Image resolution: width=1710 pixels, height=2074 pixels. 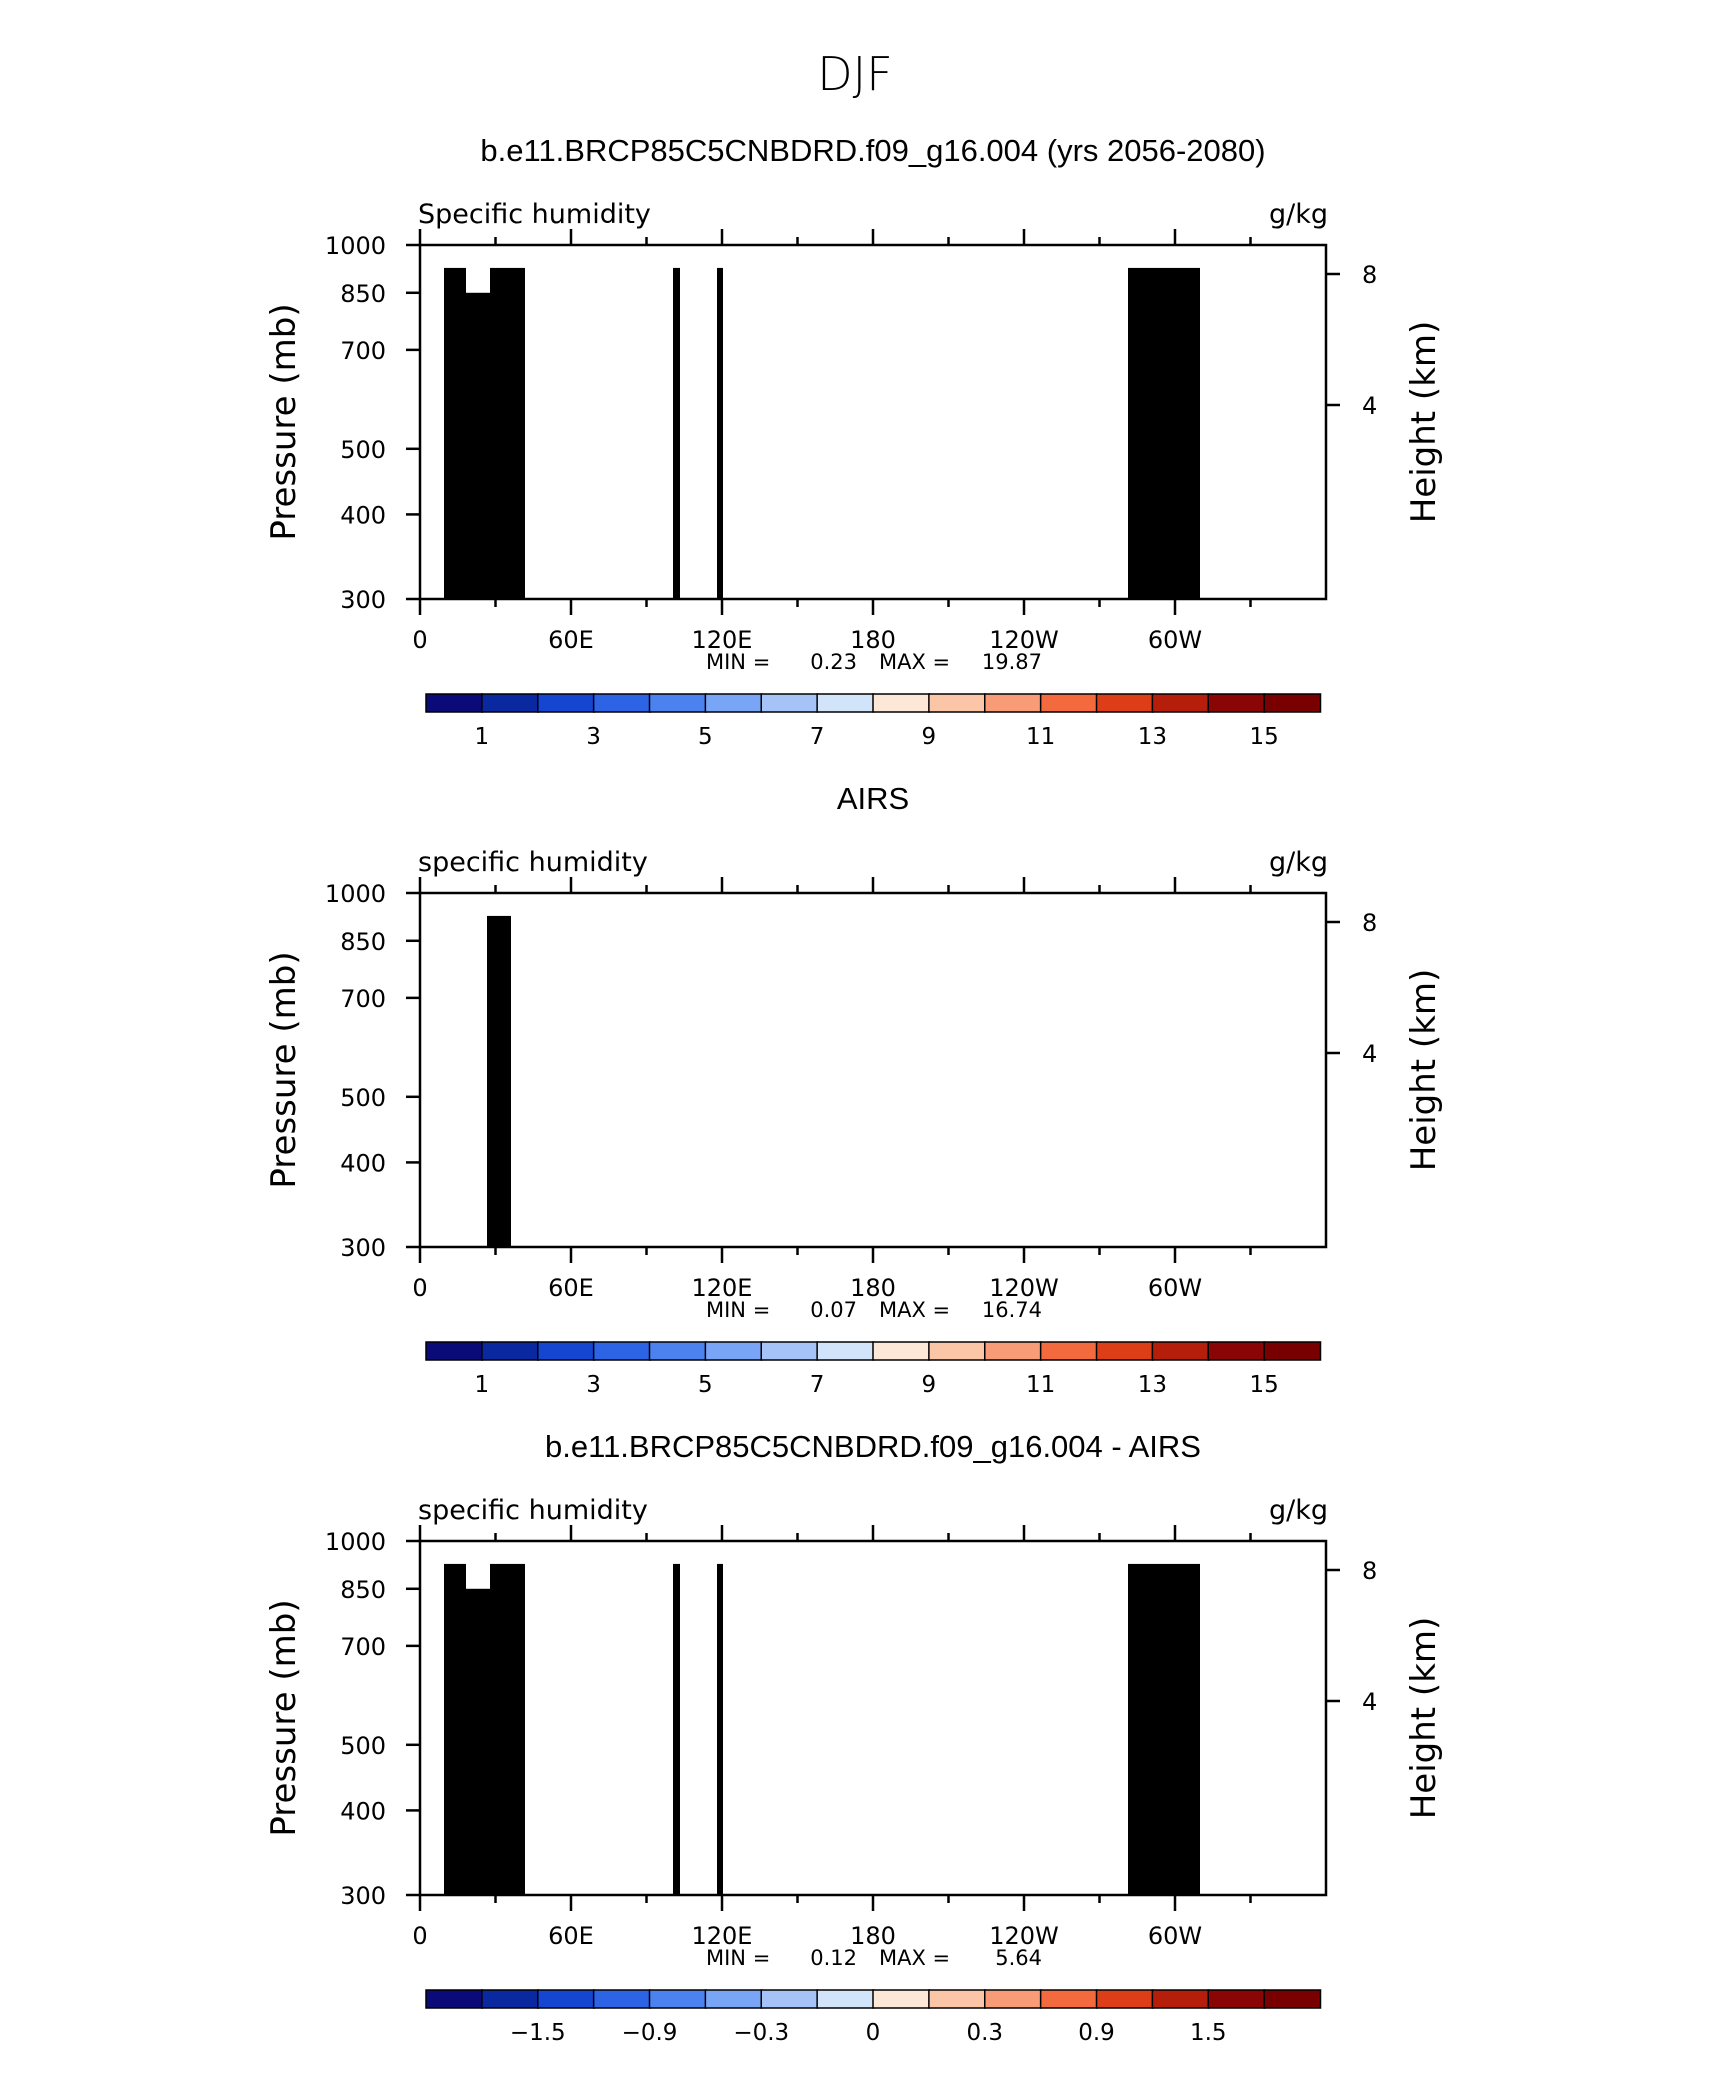 I want to click on plot-frame, so click(x=873, y=1070).